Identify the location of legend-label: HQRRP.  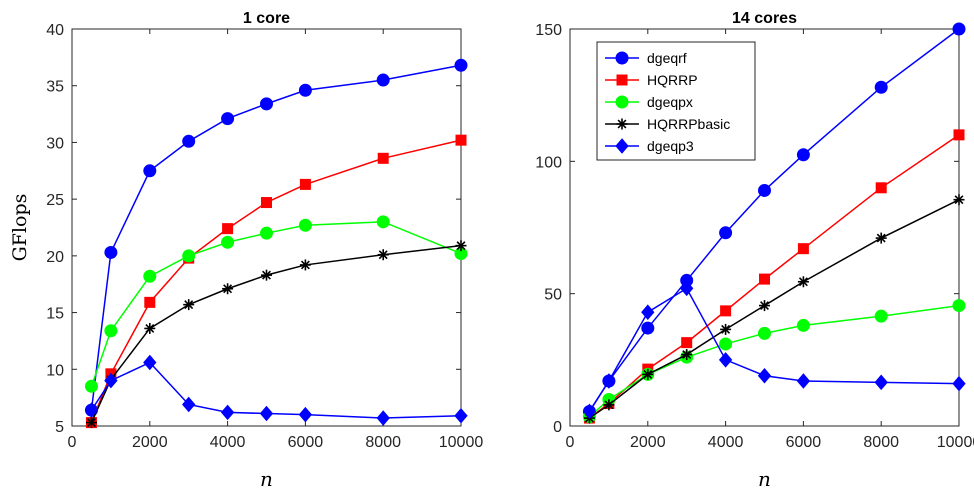
(672, 80).